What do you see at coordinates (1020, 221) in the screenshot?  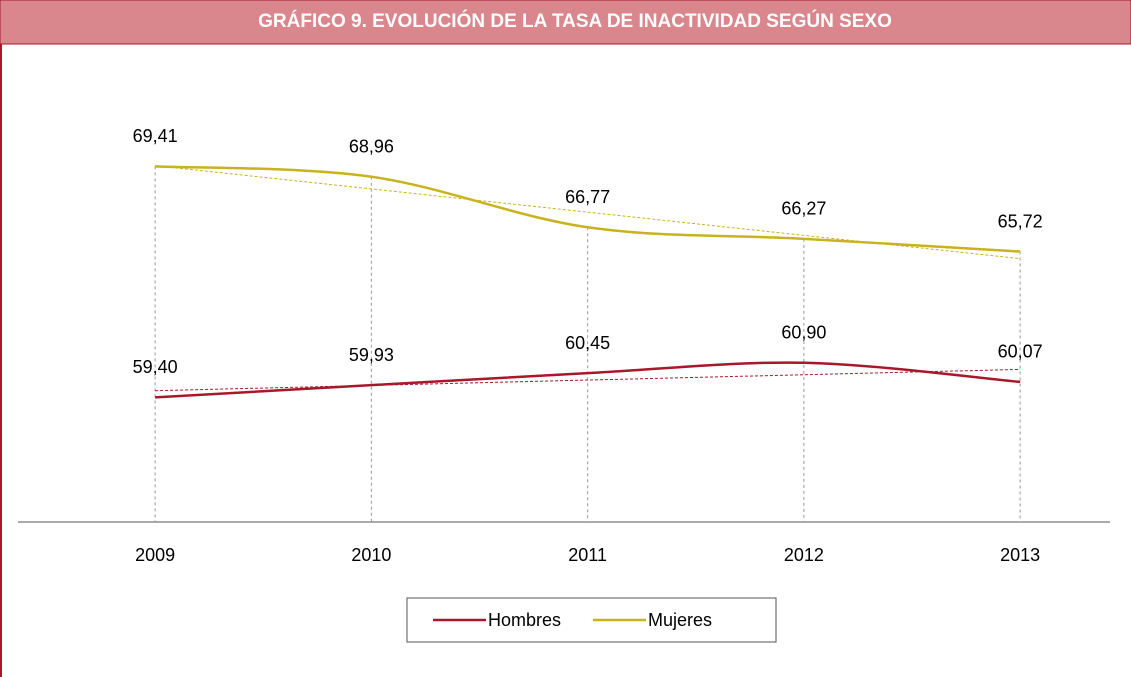 I see `data-label: 65,72` at bounding box center [1020, 221].